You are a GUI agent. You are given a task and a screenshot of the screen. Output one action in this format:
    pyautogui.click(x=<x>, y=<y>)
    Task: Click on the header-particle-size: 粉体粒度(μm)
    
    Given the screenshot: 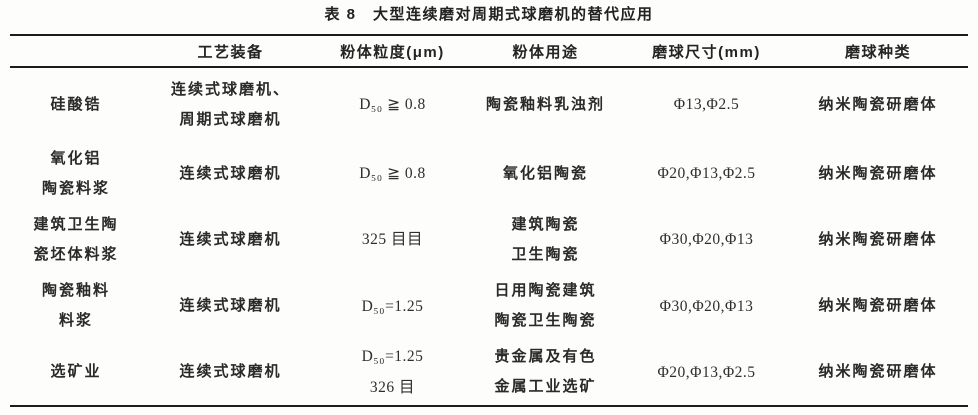 What is the action you would take?
    pyautogui.click(x=392, y=52)
    